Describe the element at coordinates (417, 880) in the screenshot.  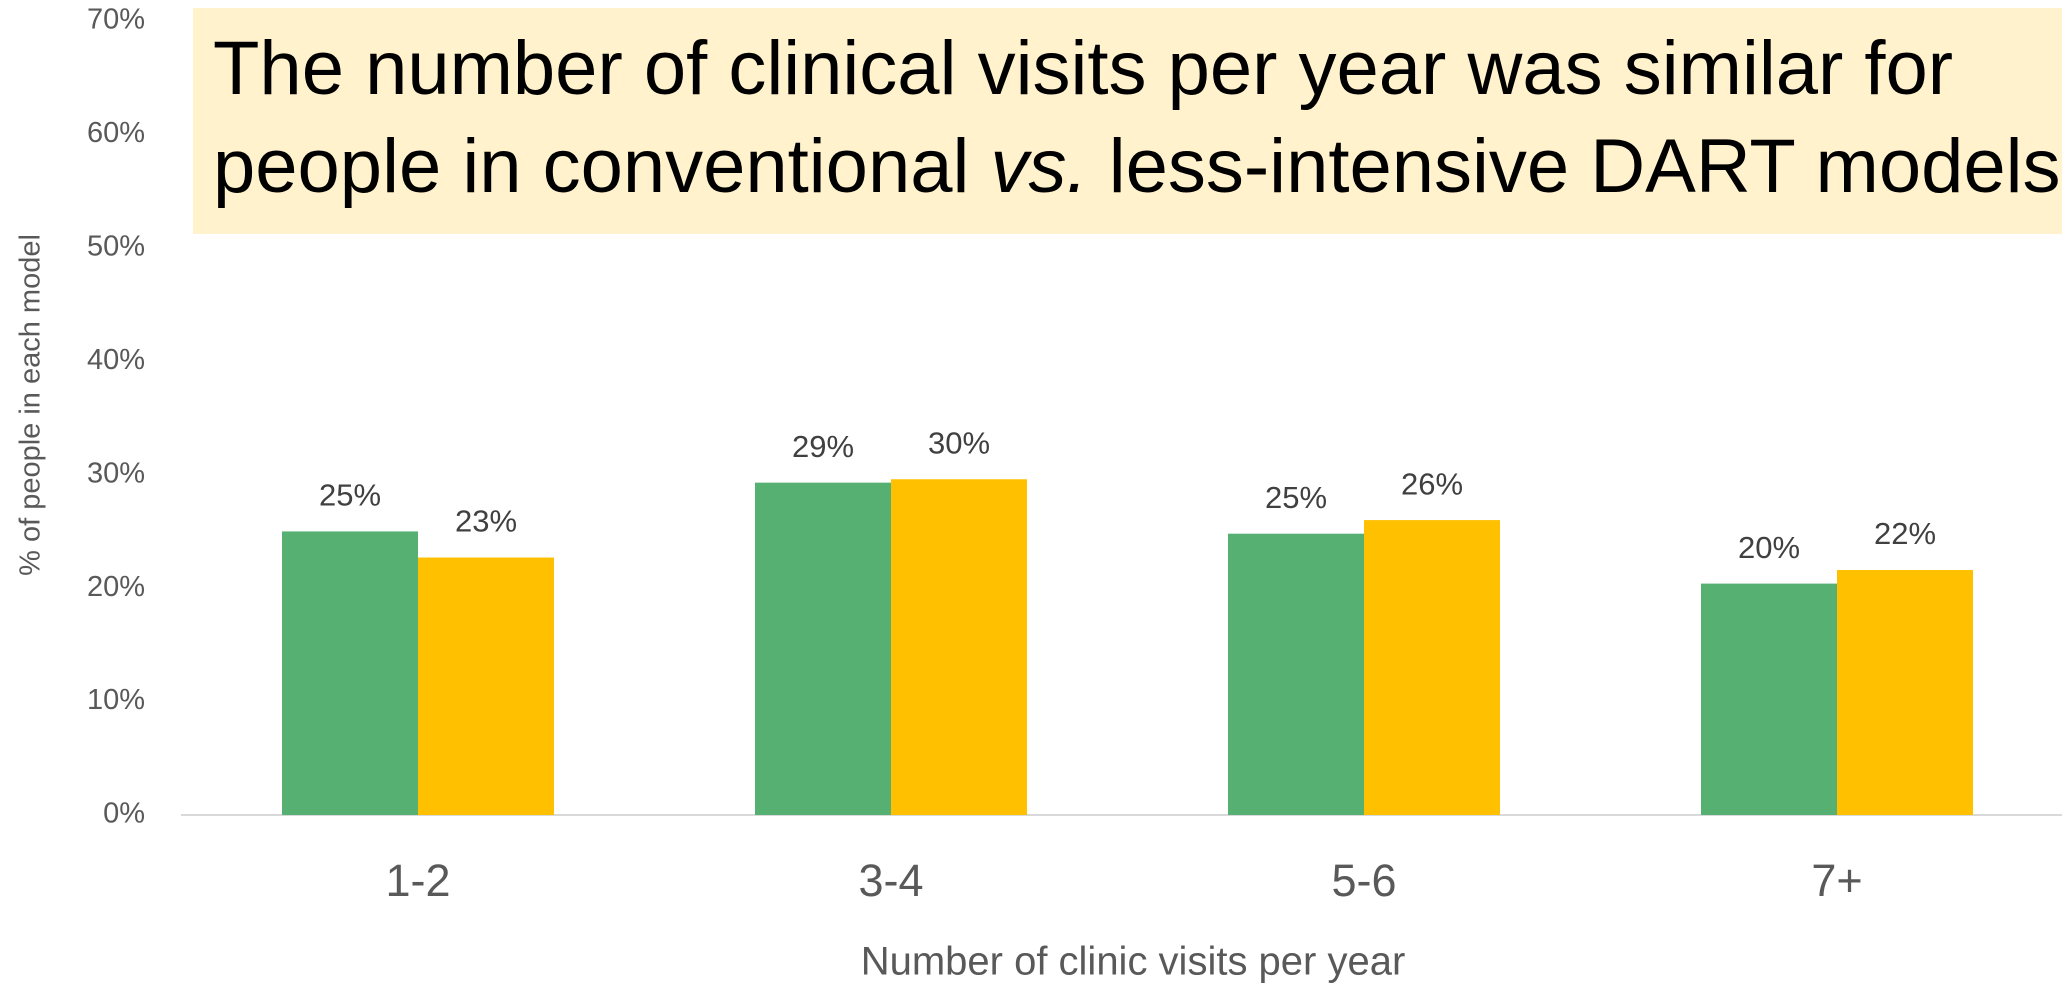
I see `x-tick-label: 1-2` at that location.